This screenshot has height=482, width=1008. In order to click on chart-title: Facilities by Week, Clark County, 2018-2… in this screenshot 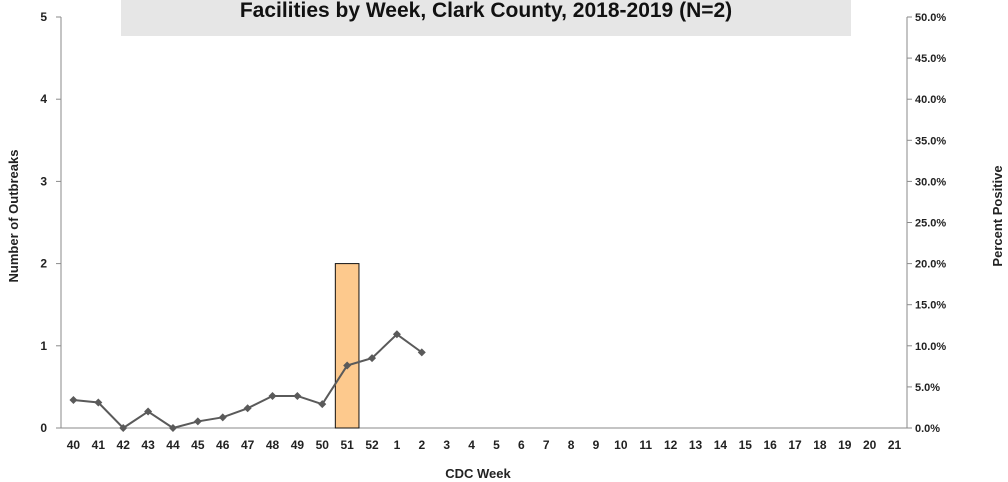, I will do `click(486, 11)`.